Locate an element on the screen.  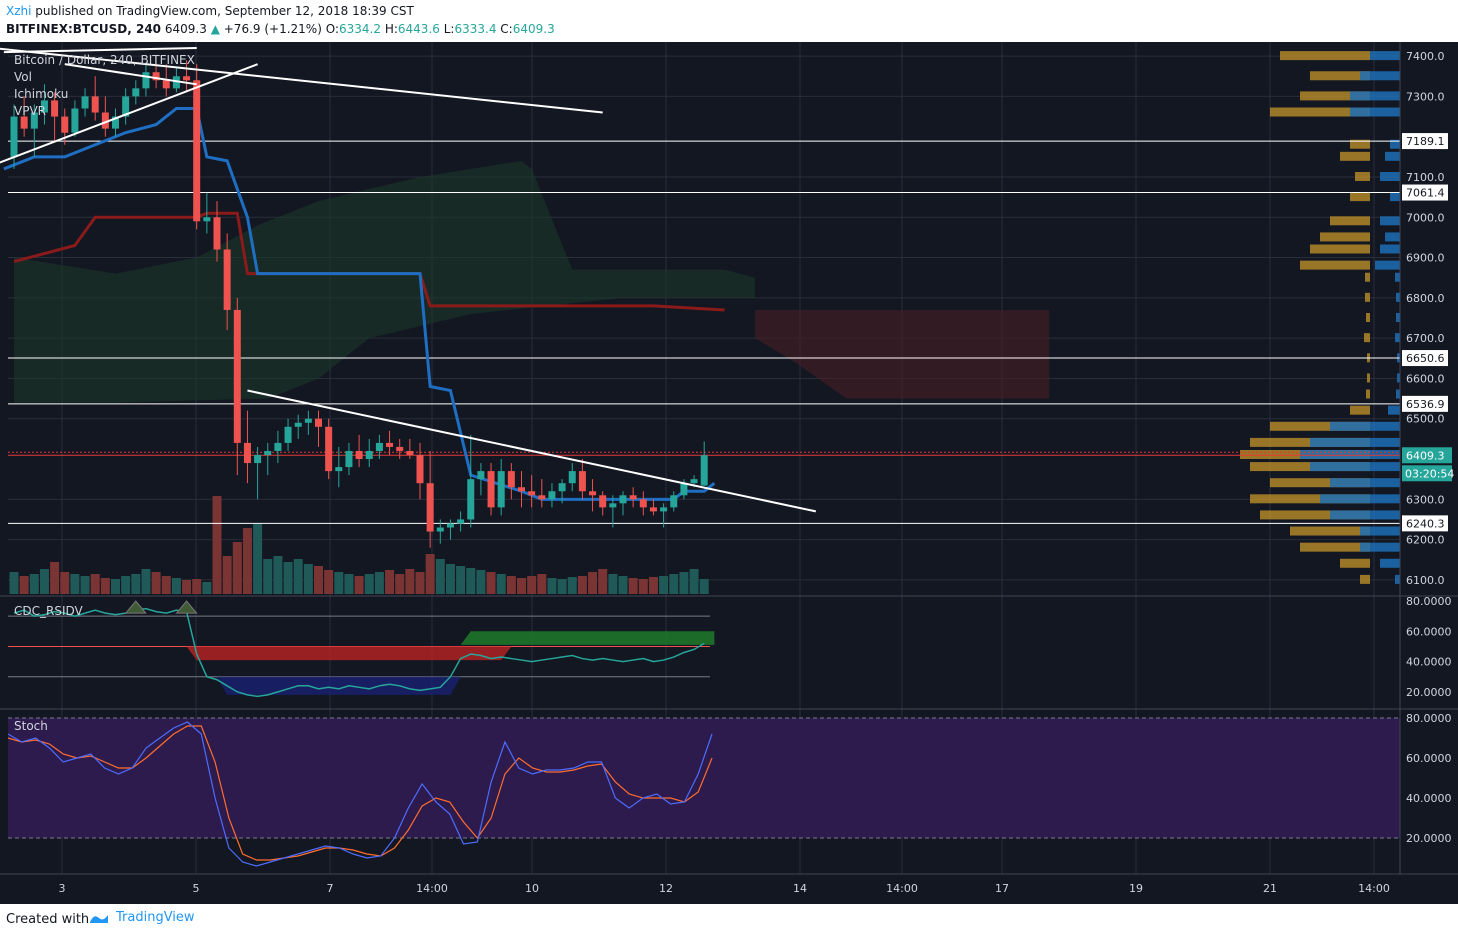
price-tick-7: 6600.0 is located at coordinates (1425, 378).